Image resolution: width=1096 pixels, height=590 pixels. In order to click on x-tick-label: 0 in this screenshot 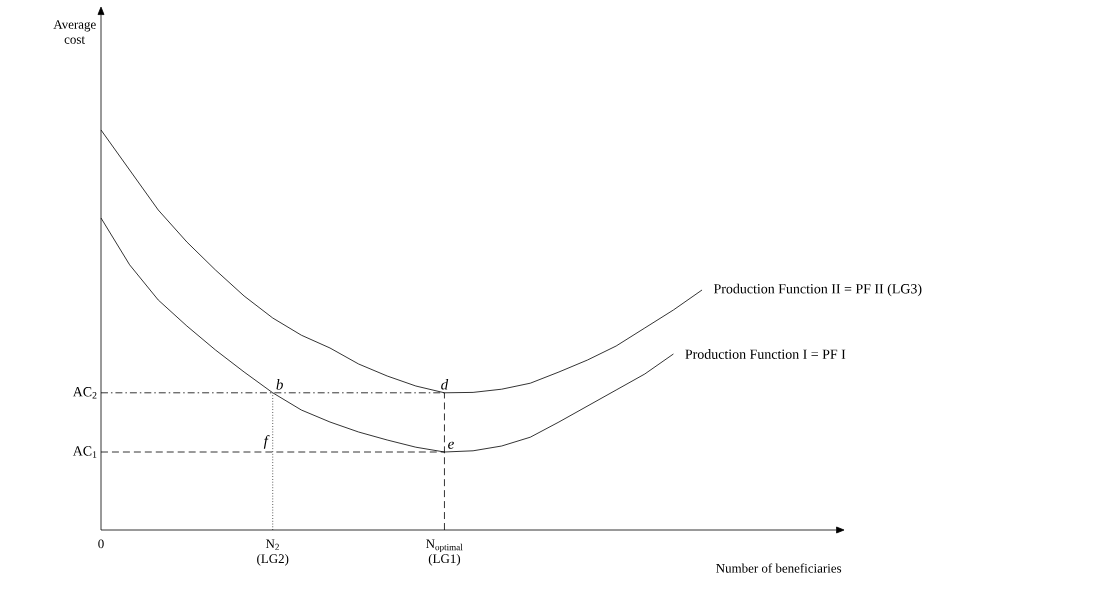, I will do `click(101, 544)`.